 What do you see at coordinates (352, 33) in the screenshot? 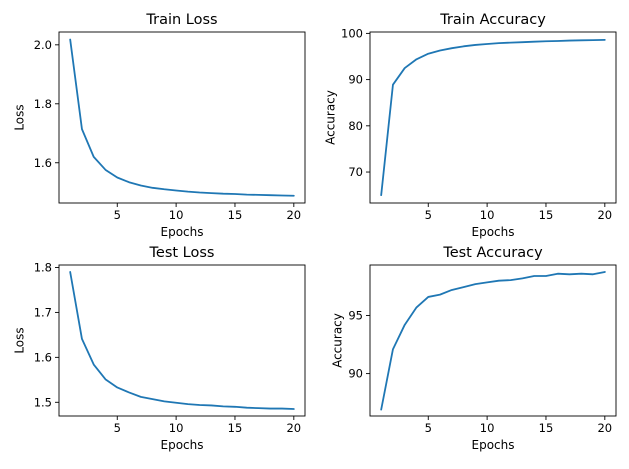
I see `y-tick-label: 100` at bounding box center [352, 33].